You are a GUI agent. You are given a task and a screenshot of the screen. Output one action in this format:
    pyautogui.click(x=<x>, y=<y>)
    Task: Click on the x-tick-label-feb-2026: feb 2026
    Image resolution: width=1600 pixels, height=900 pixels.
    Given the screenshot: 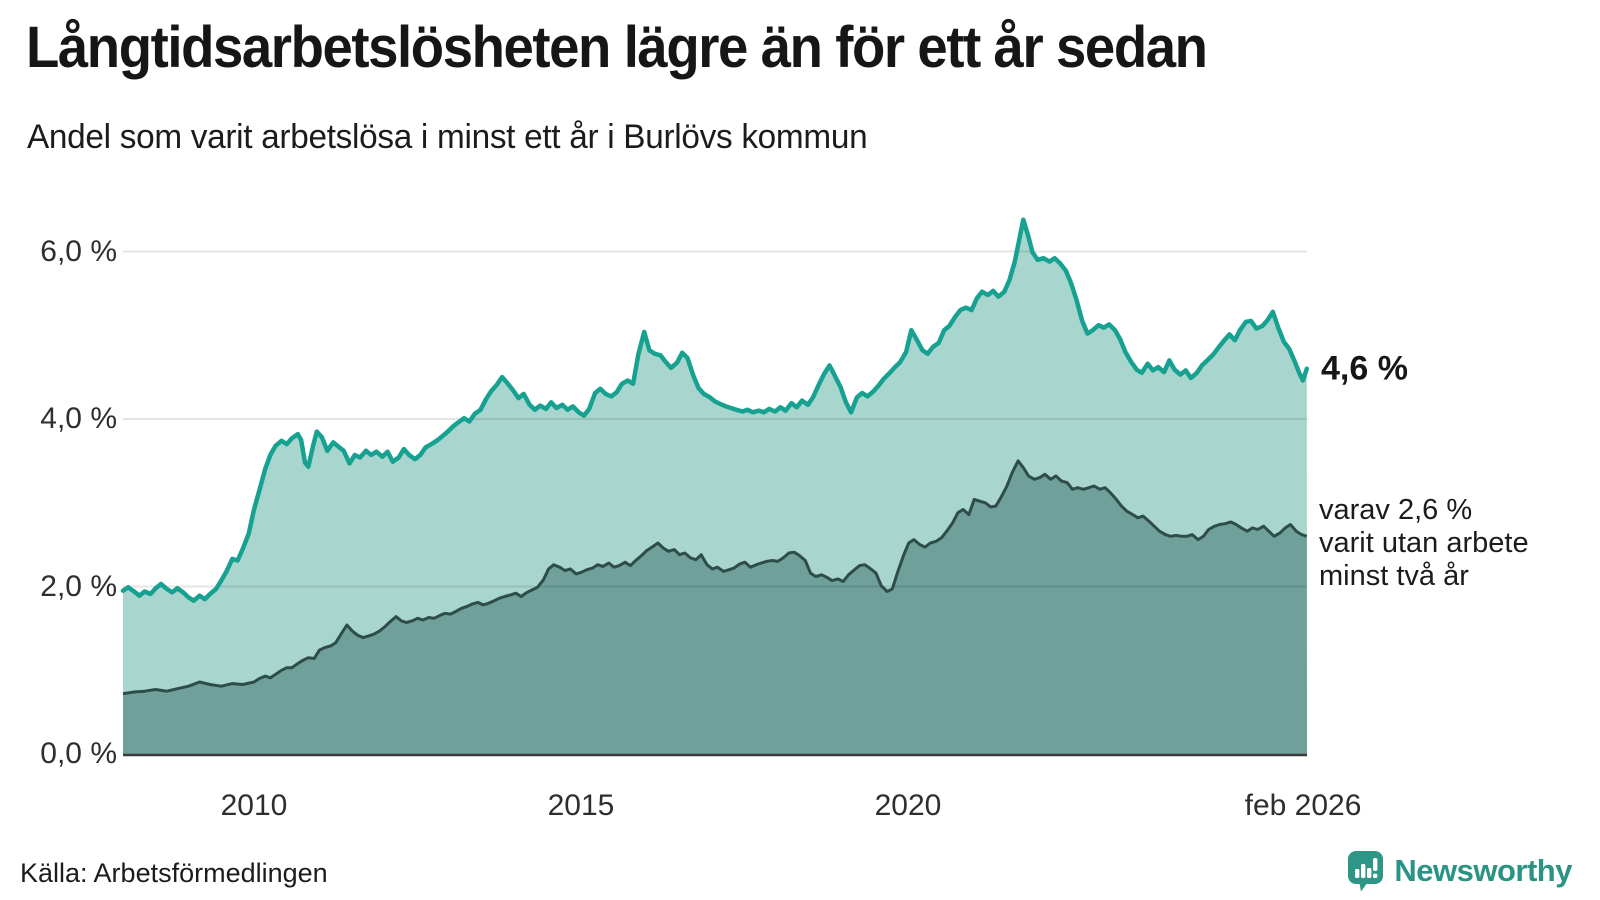 What is the action you would take?
    pyautogui.click(x=1303, y=805)
    